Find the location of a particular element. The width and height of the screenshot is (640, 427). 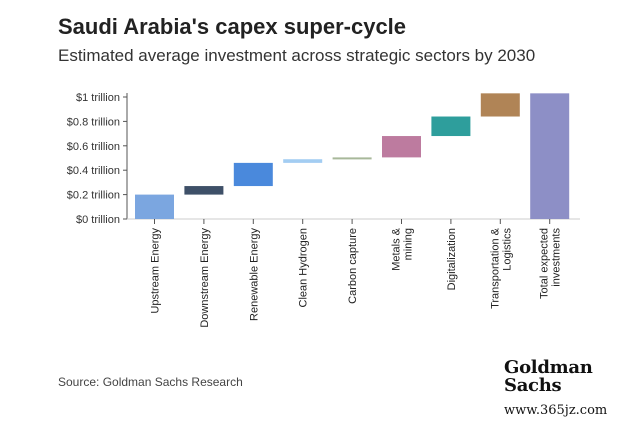

x-tick-label: Upstream Energy is located at coordinates (156, 271).